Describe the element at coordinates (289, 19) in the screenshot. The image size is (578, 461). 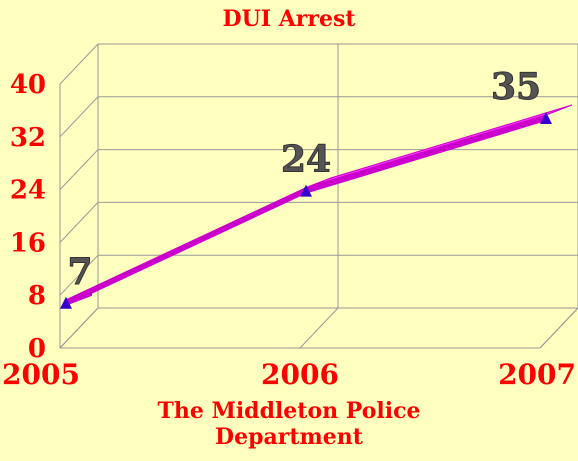
I see `chart-title: DUI Arrest` at that location.